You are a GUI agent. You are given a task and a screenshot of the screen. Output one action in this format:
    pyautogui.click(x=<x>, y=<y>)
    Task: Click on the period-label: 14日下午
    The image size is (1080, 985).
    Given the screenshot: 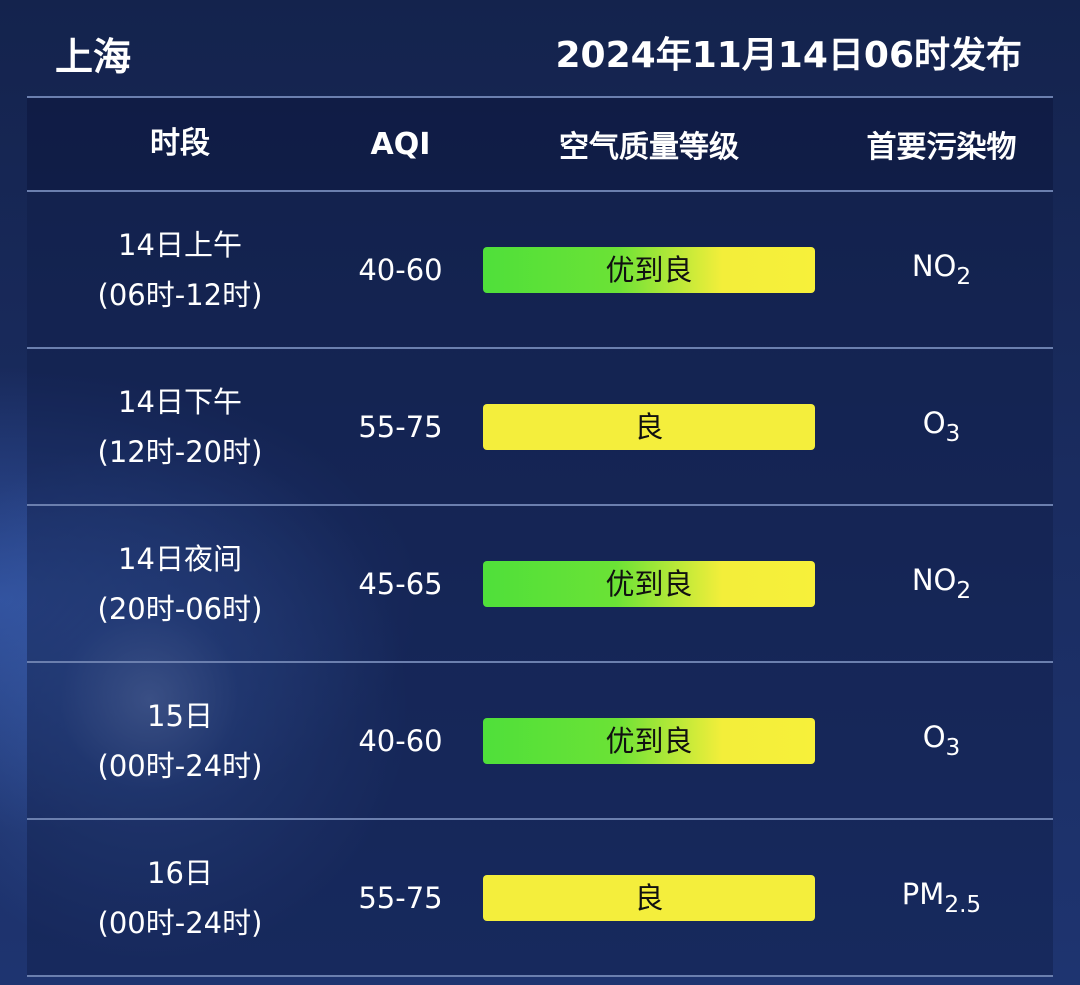 What is the action you would take?
    pyautogui.click(x=180, y=401)
    